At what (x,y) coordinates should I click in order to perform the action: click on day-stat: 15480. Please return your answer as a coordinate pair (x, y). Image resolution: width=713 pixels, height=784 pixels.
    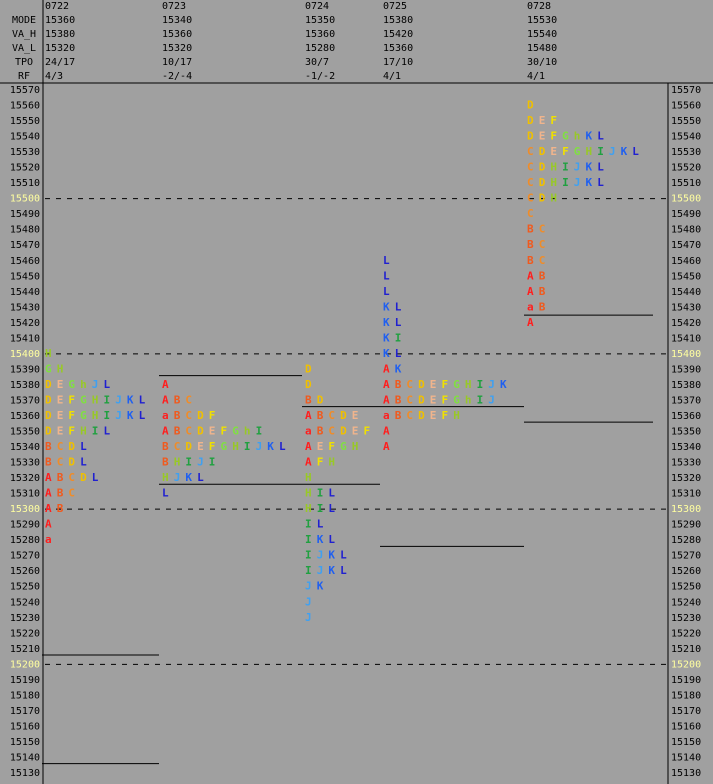
    Looking at the image, I should click on (542, 48).